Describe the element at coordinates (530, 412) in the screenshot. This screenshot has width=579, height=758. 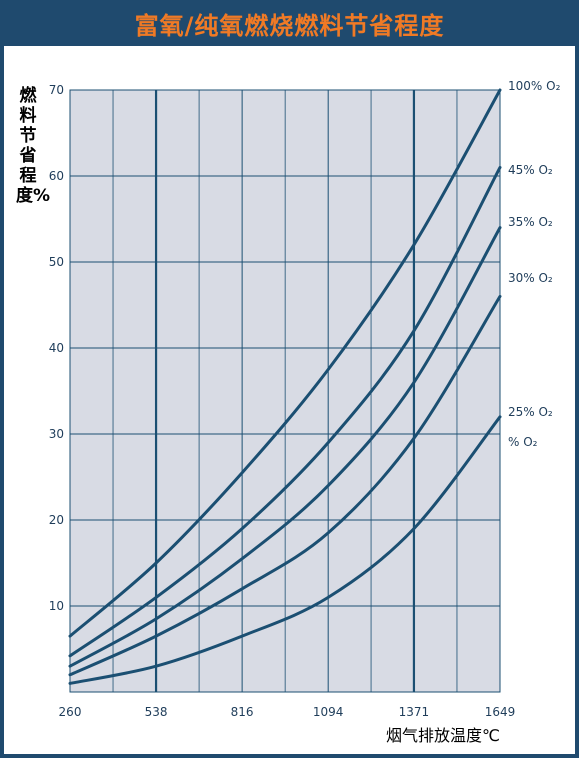
I see `series-label: 25% O₂` at that location.